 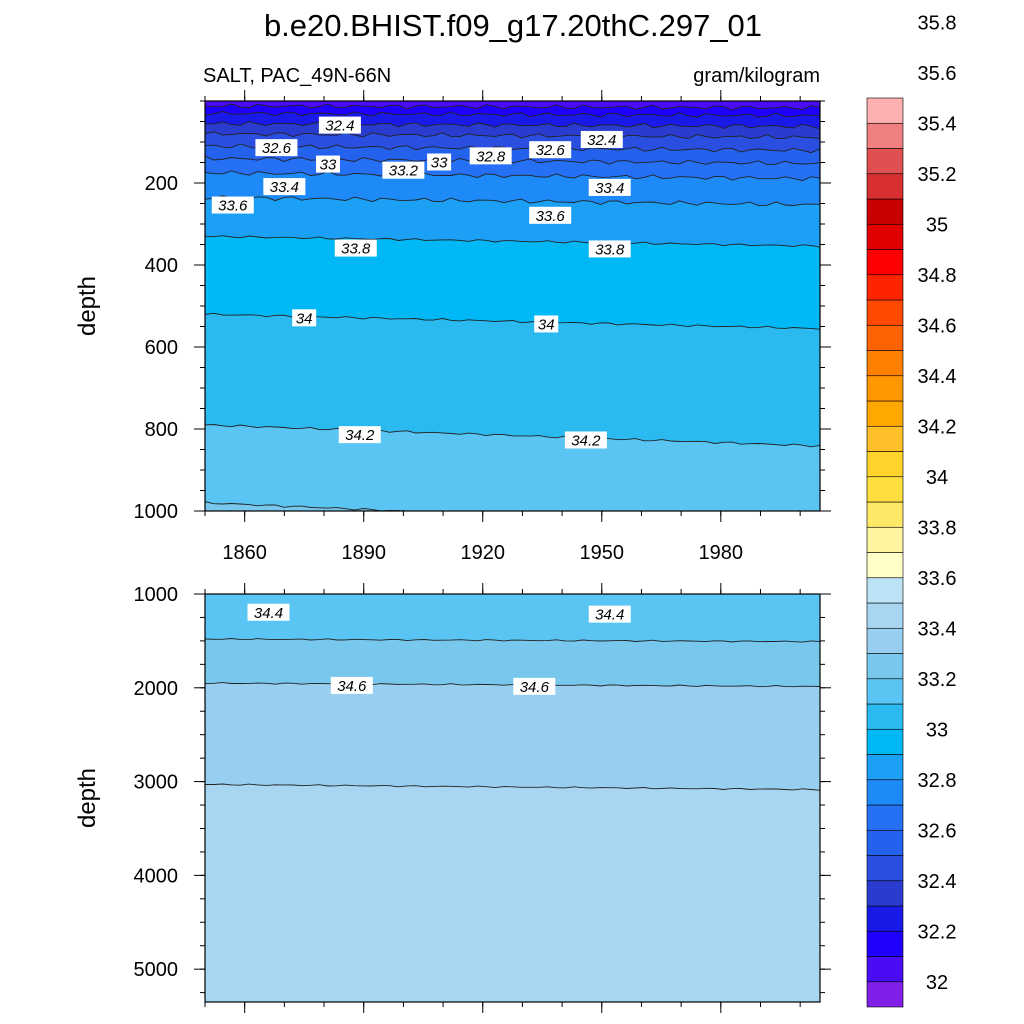 I want to click on contour-label: 33, so click(x=328, y=164).